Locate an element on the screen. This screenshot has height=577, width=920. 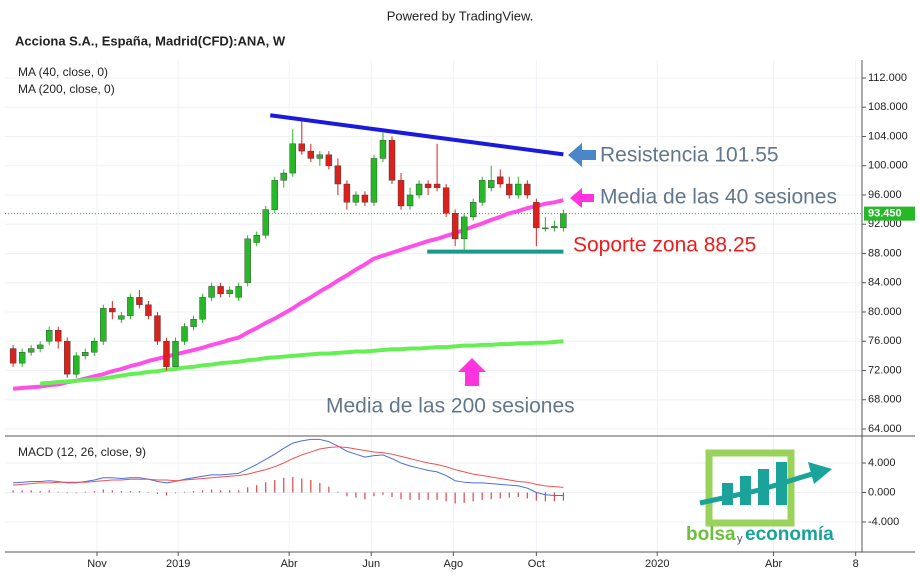
x-tick-label: 2020 is located at coordinates (657, 564).